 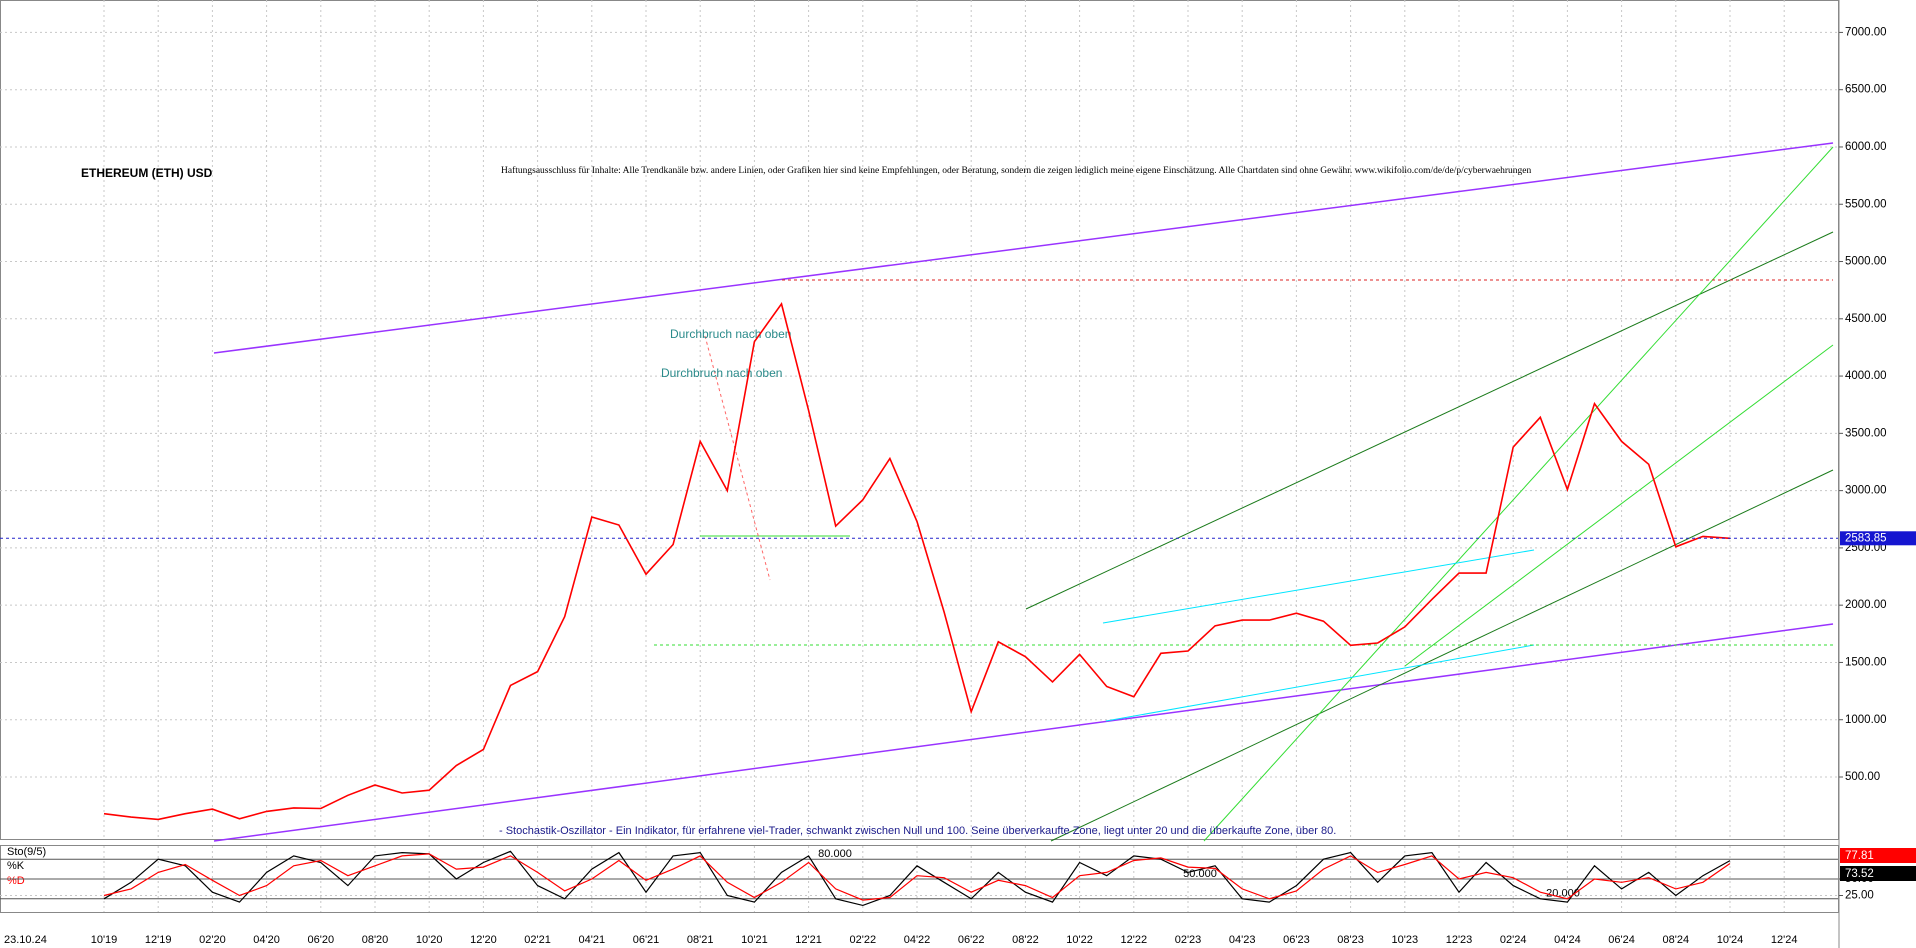 What do you see at coordinates (212, 940) in the screenshot?
I see `x-tick-label: 02'20` at bounding box center [212, 940].